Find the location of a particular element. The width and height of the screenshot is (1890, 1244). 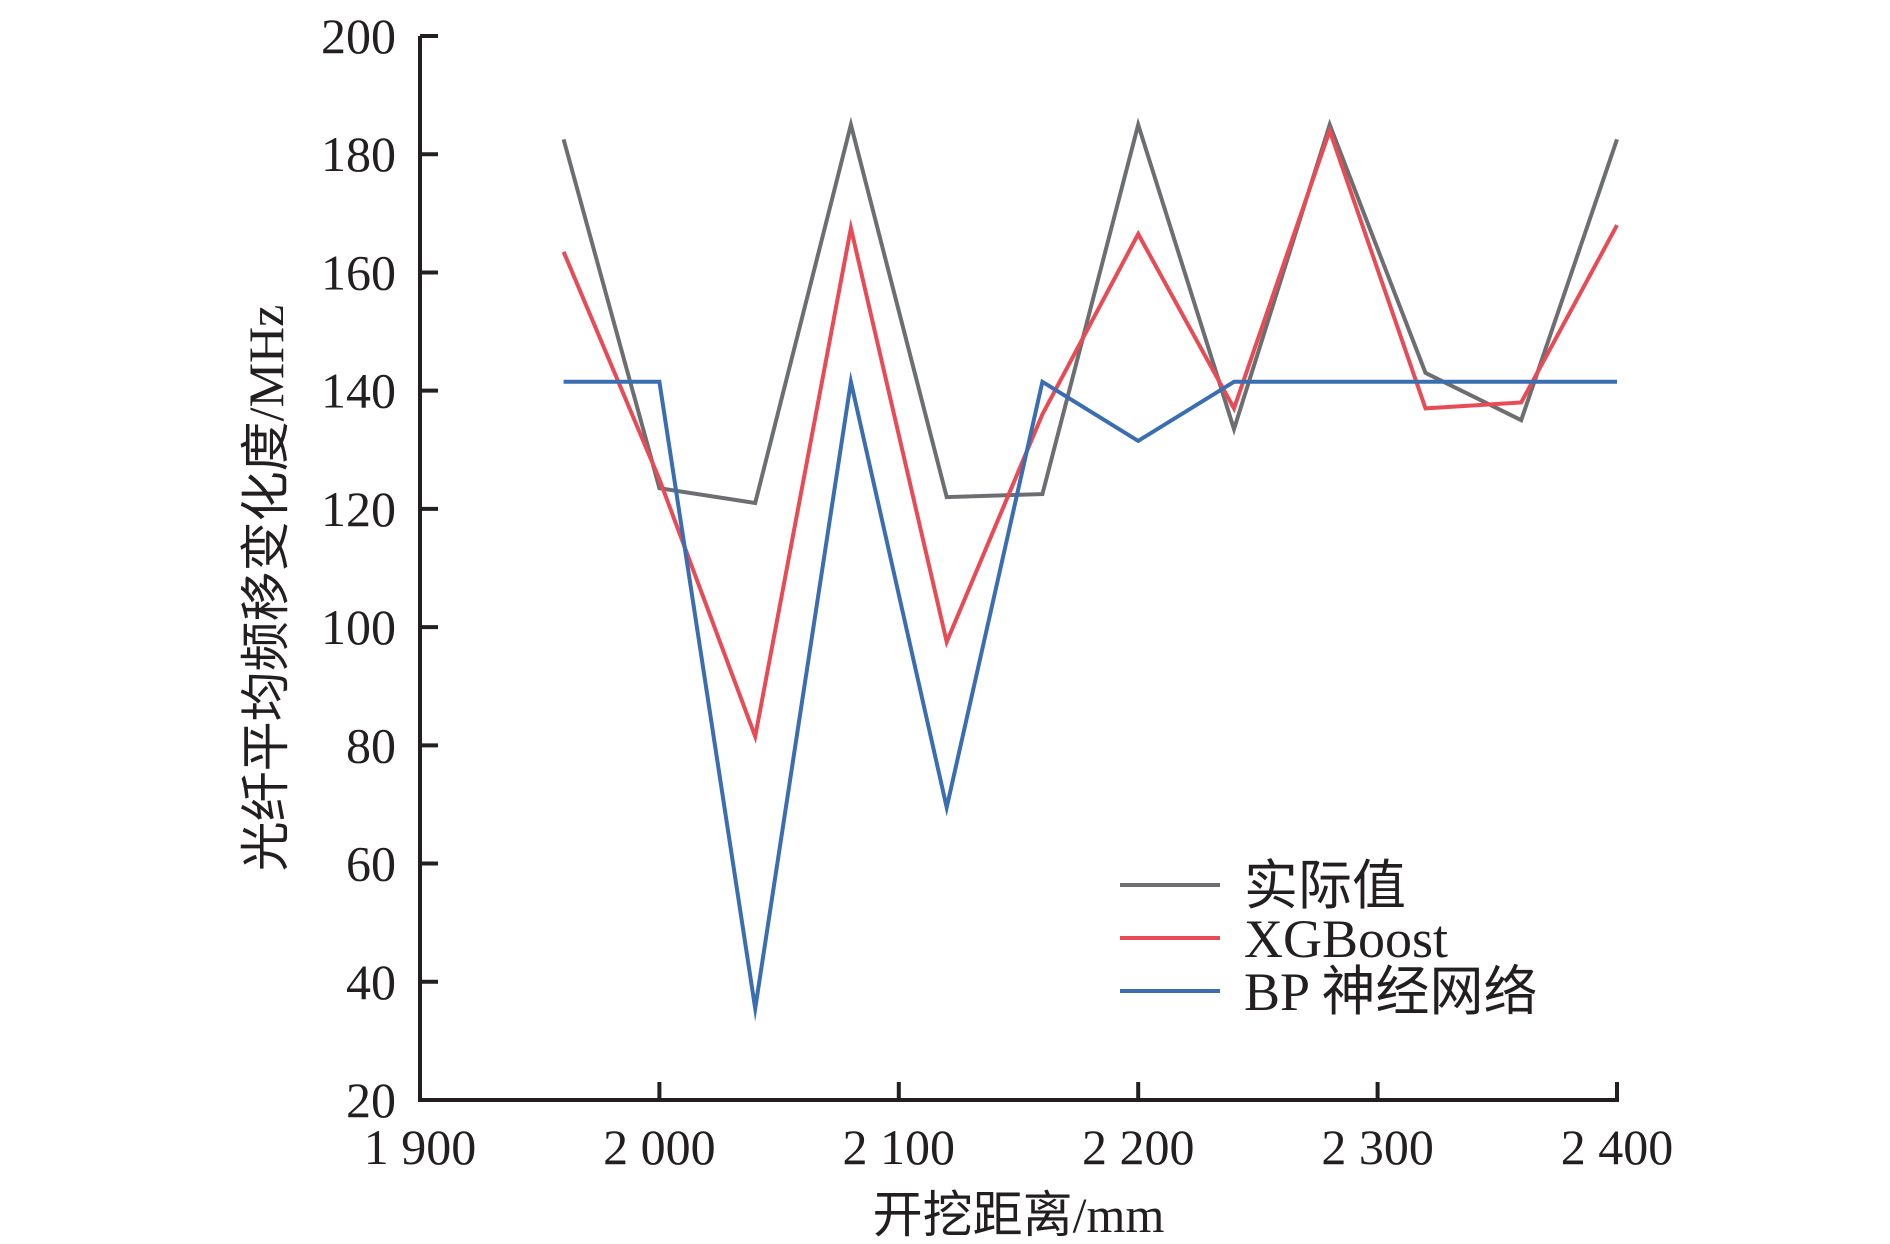

y-tick-label: 60 is located at coordinates (371, 864).